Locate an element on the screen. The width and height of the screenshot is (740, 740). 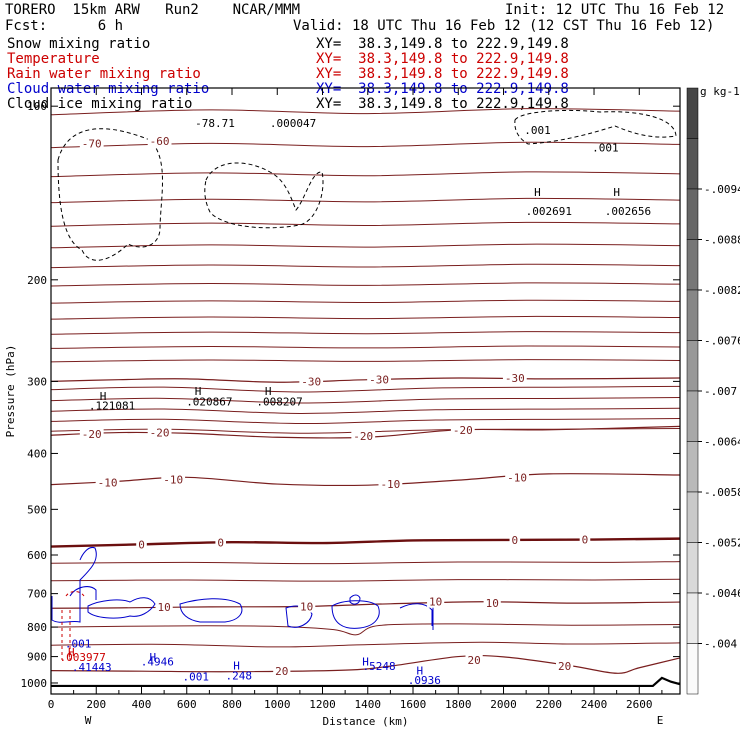
field-name-temperature: Temperature is located at coordinates (53, 59).